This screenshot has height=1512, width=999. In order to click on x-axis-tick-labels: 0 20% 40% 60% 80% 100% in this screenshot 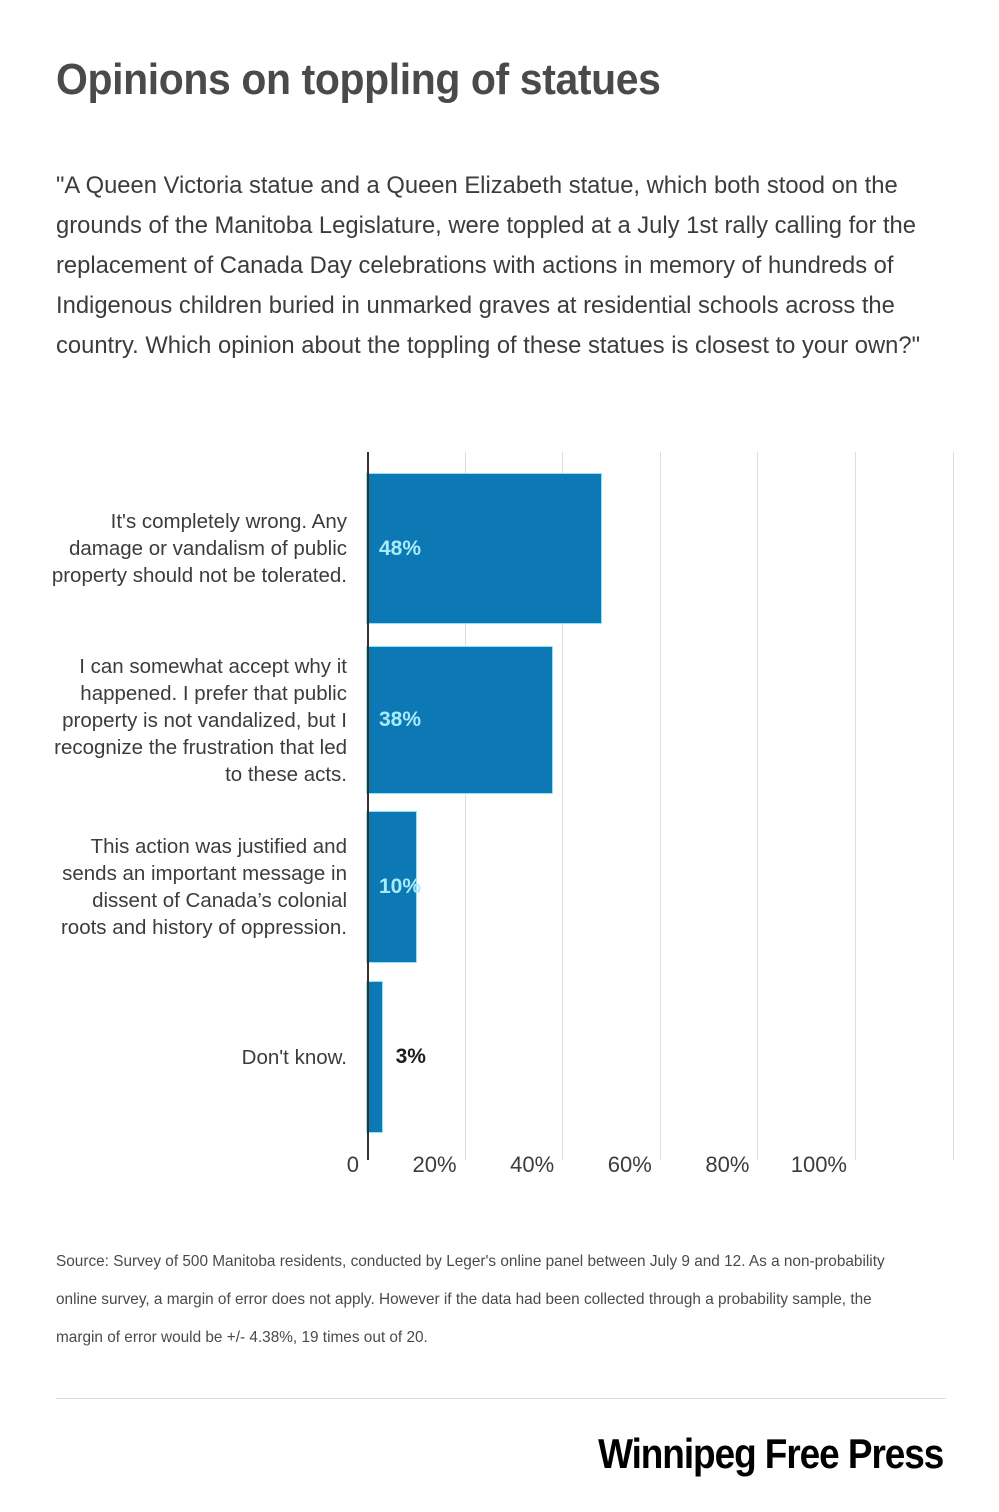, I will do `click(499, 1173)`.